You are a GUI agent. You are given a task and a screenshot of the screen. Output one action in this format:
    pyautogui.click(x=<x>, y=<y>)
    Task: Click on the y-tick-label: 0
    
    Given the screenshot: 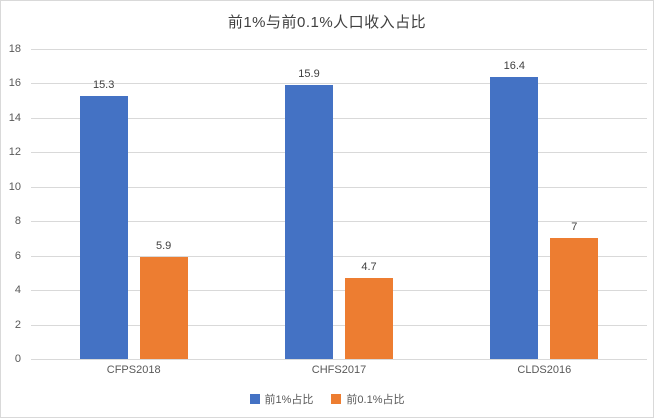 What is the action you would take?
    pyautogui.click(x=17, y=359)
    